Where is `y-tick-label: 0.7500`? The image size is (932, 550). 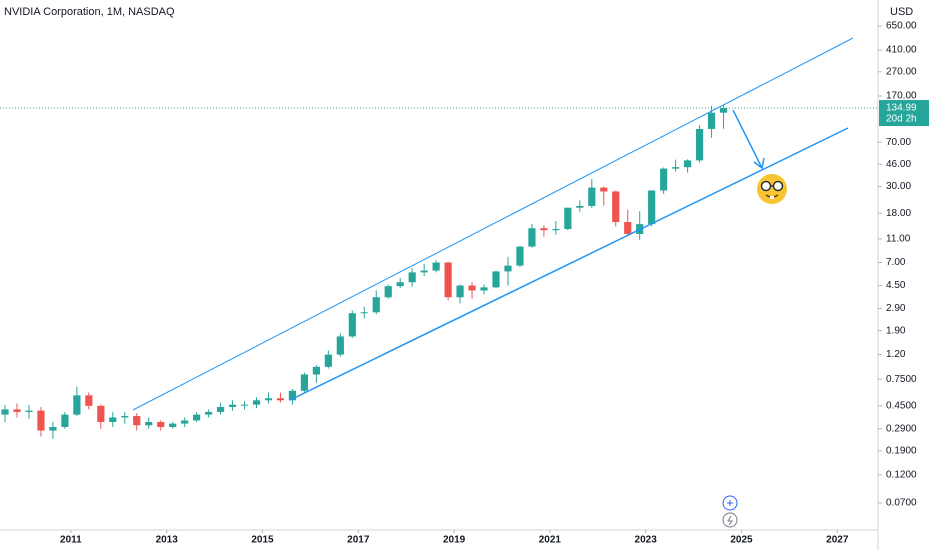 y-tick-label: 0.7500 is located at coordinates (901, 379).